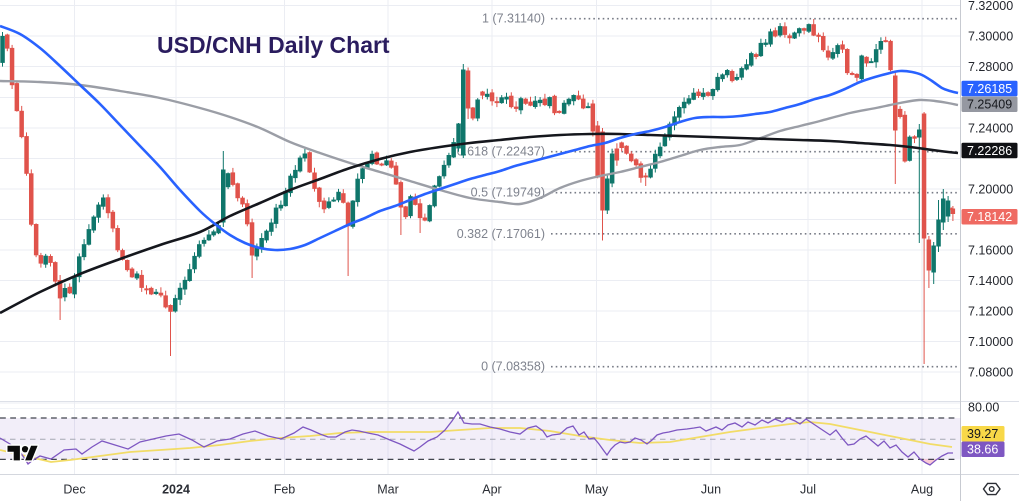  Describe the element at coordinates (808, 490) in the screenshot. I see `svg-text: Jul` at that location.